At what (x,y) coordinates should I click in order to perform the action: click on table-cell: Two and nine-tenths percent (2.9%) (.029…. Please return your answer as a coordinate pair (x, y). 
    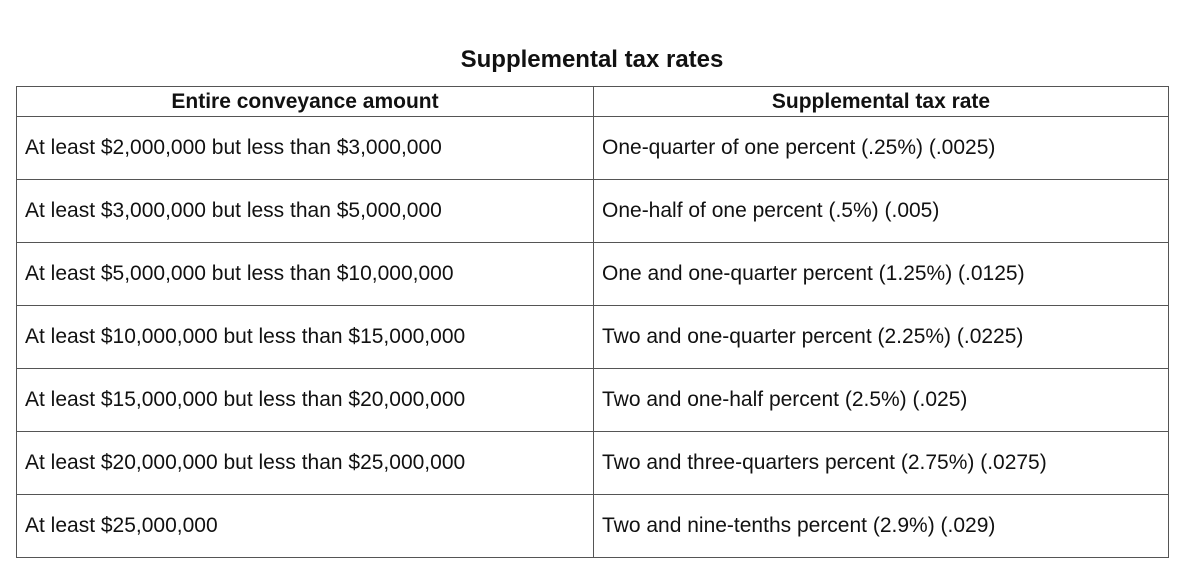
    Looking at the image, I should click on (881, 526).